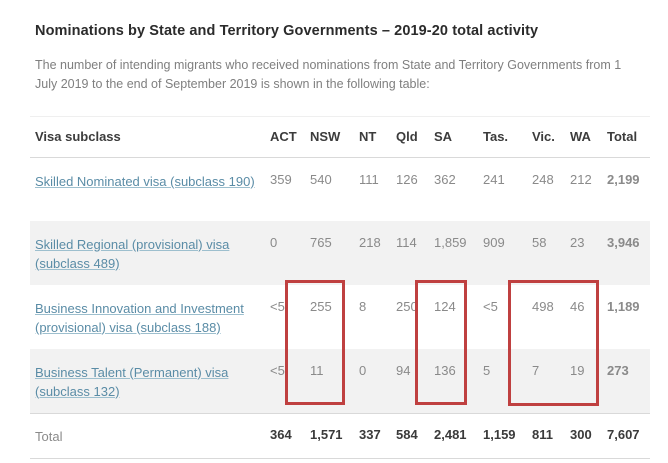  Describe the element at coordinates (490, 306) in the screenshot. I see `cell-tas: <5` at that location.